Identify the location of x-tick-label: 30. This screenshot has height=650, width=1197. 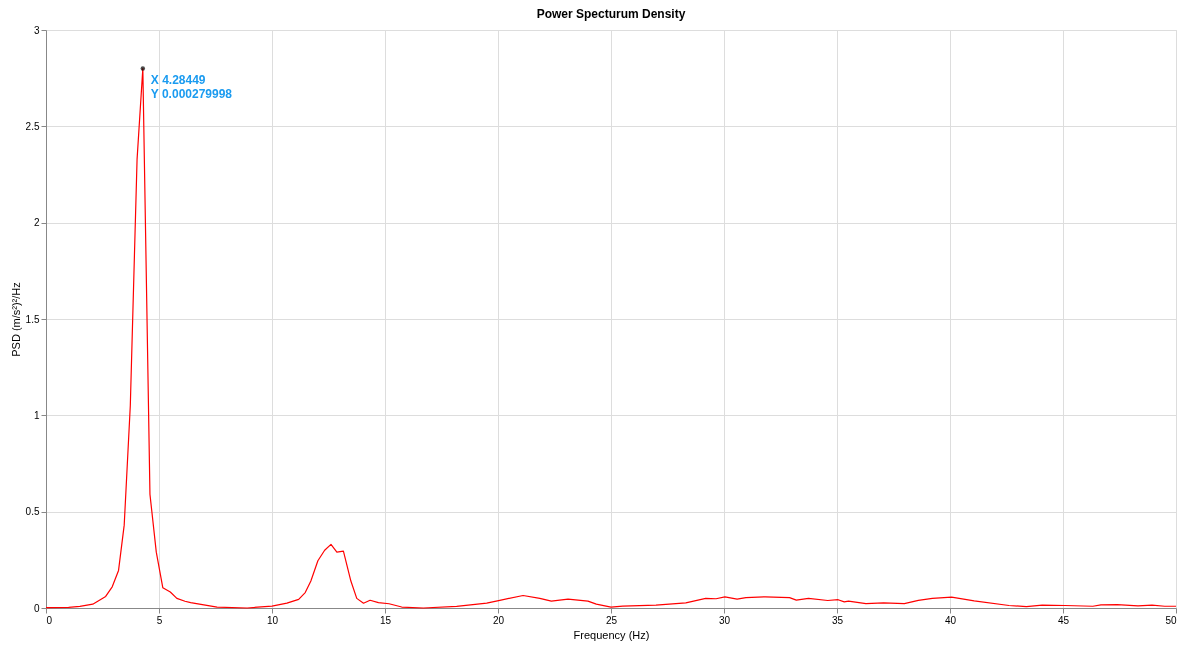
(724, 620).